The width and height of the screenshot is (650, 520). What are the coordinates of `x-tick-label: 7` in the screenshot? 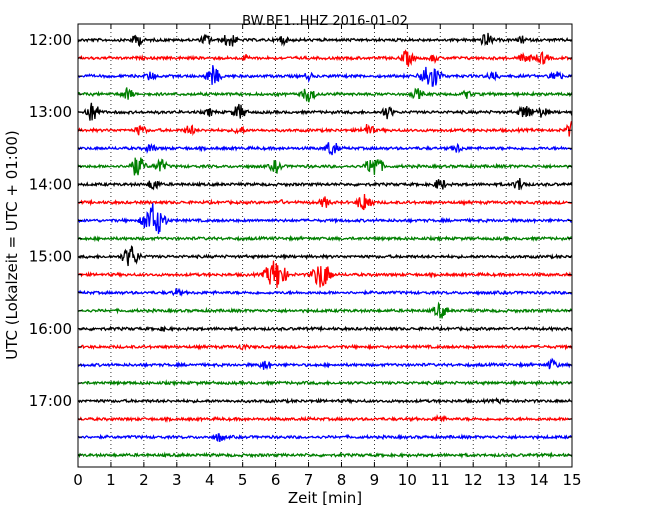 It's located at (309, 480).